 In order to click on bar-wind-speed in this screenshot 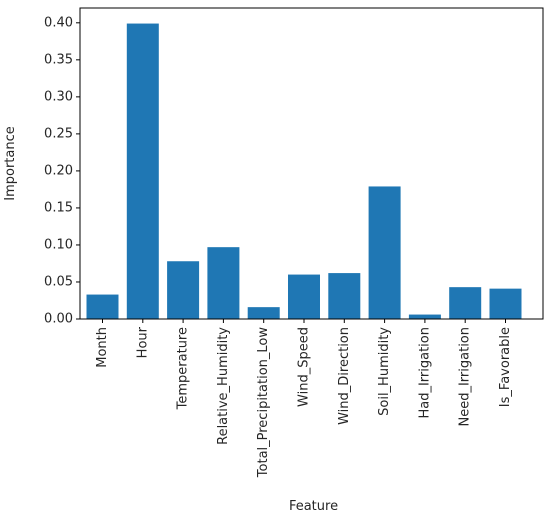, I will do `click(304, 296)`.